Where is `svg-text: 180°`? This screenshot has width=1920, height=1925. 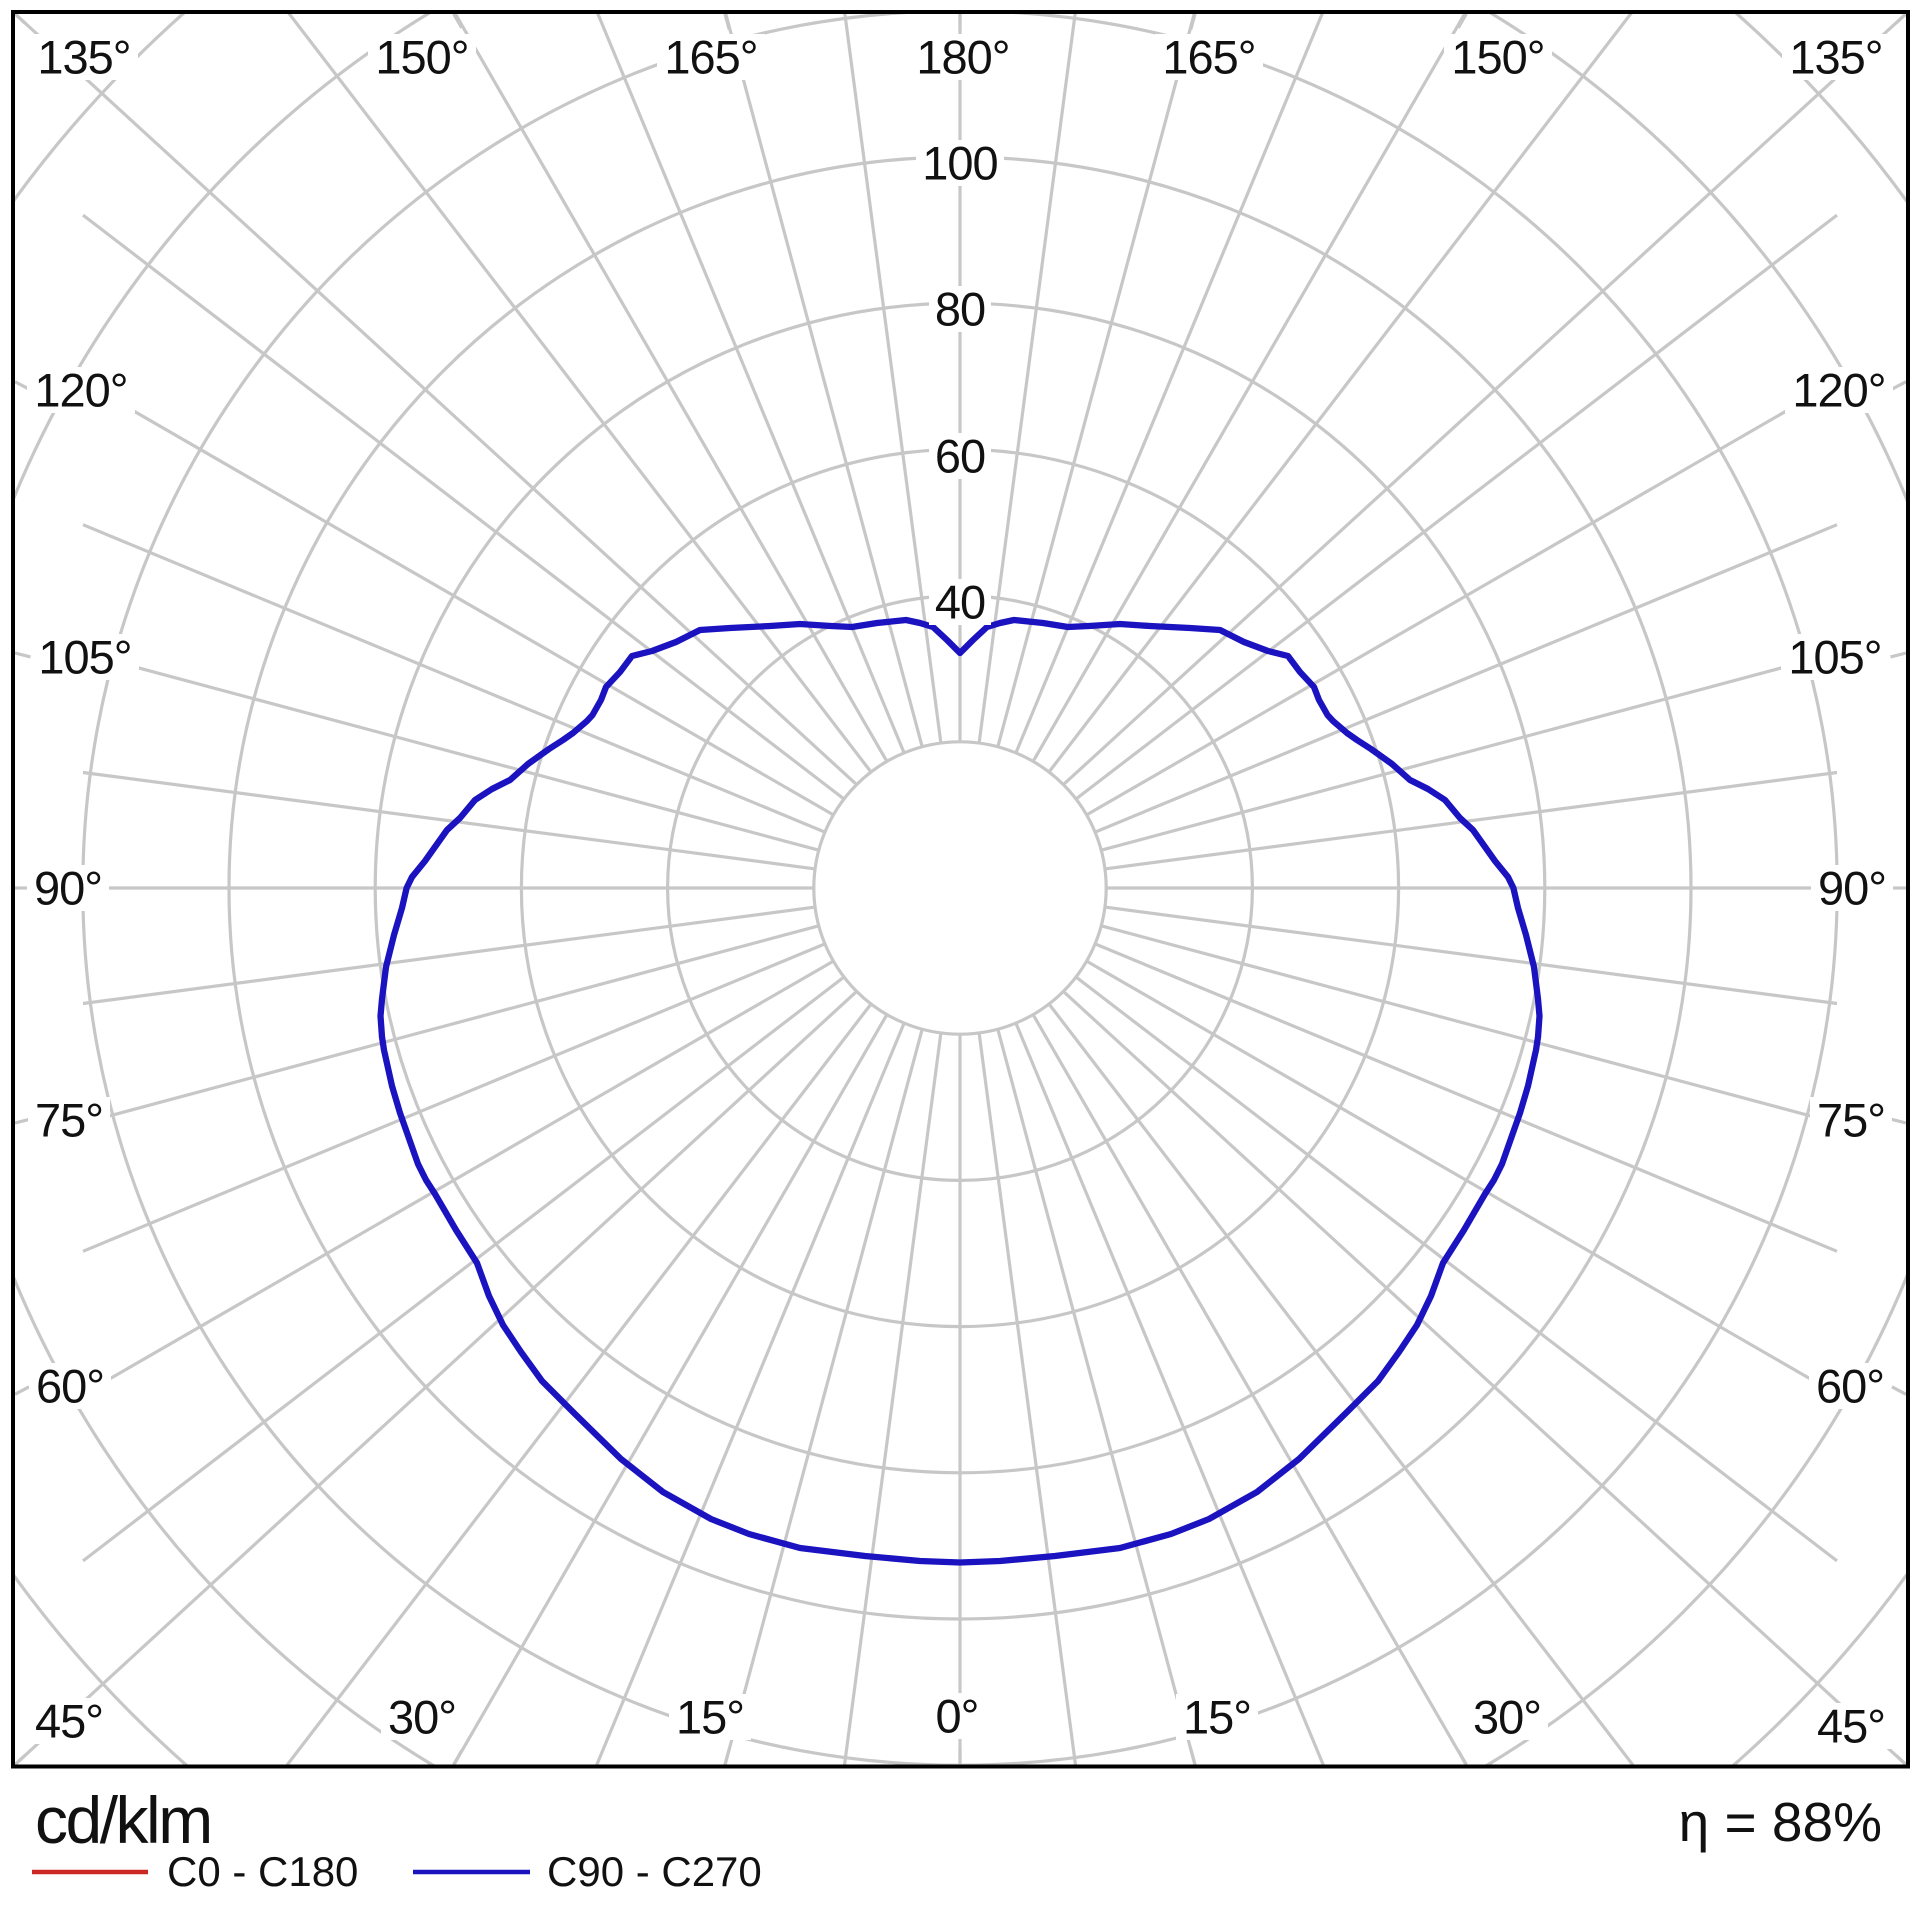
svg-text: 180° is located at coordinates (962, 57).